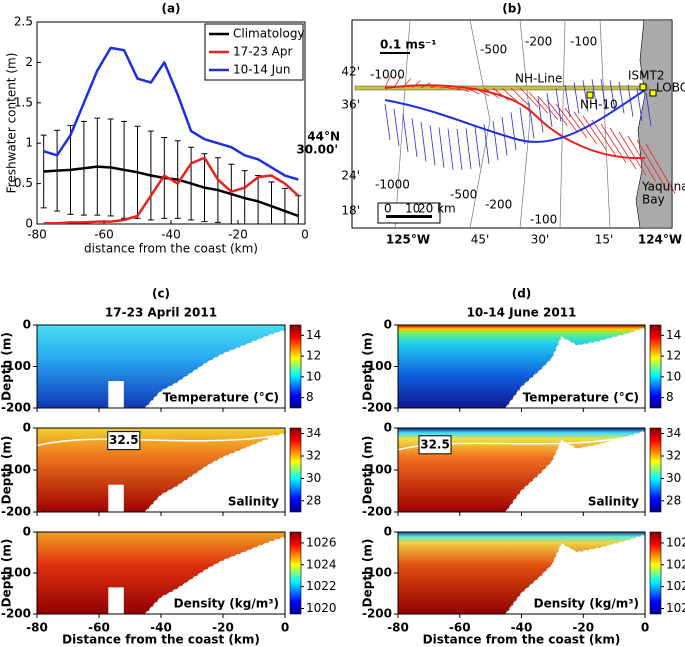 This screenshot has width=685, height=647. Describe the element at coordinates (23, 183) in the screenshot. I see `y-tick-label: 0.5` at that location.